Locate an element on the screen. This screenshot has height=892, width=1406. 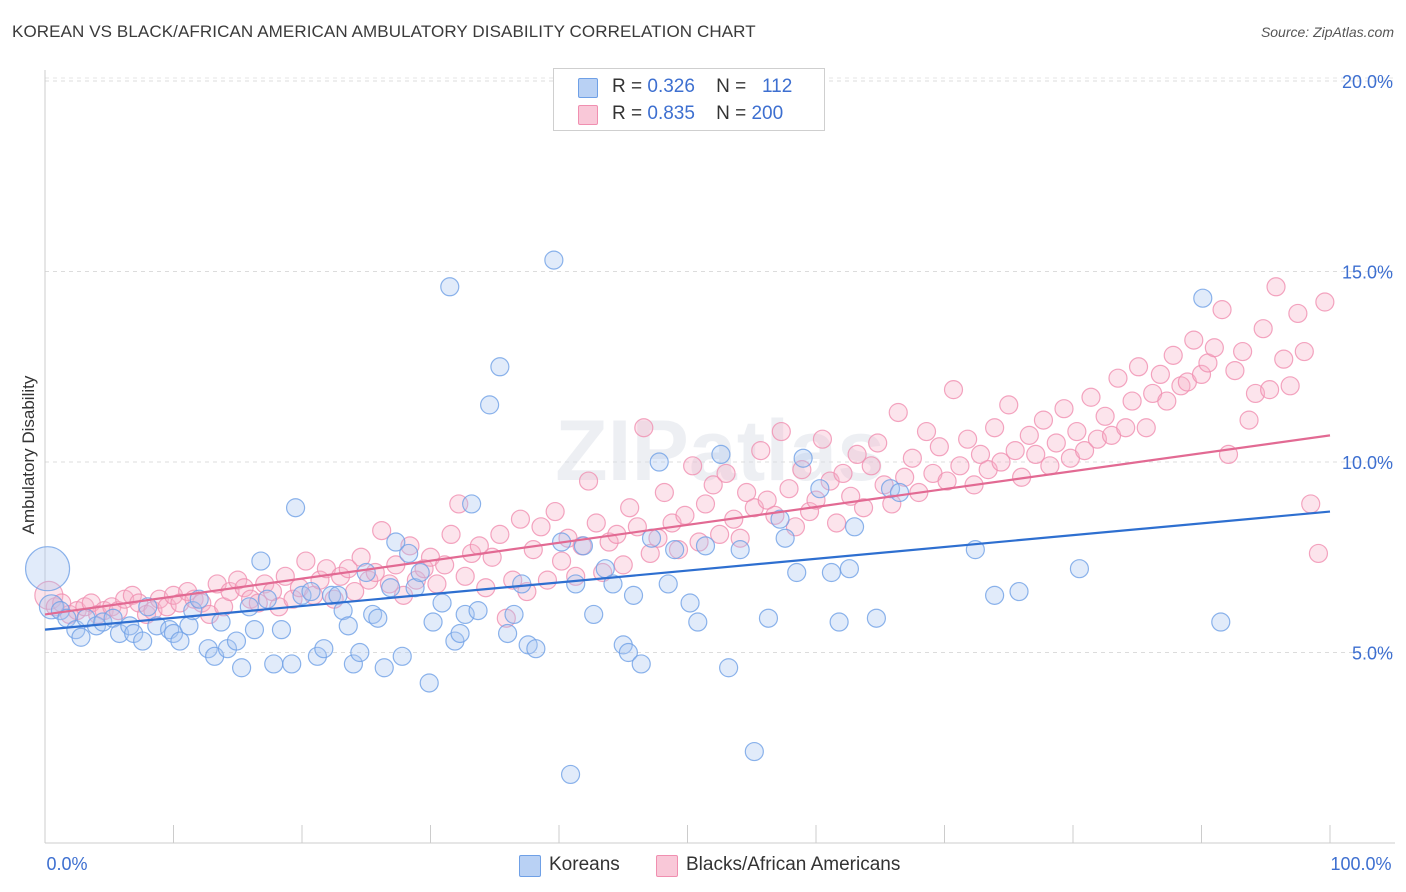
y-tick-label-2: 15.0% is located at coordinates (1367, 273).